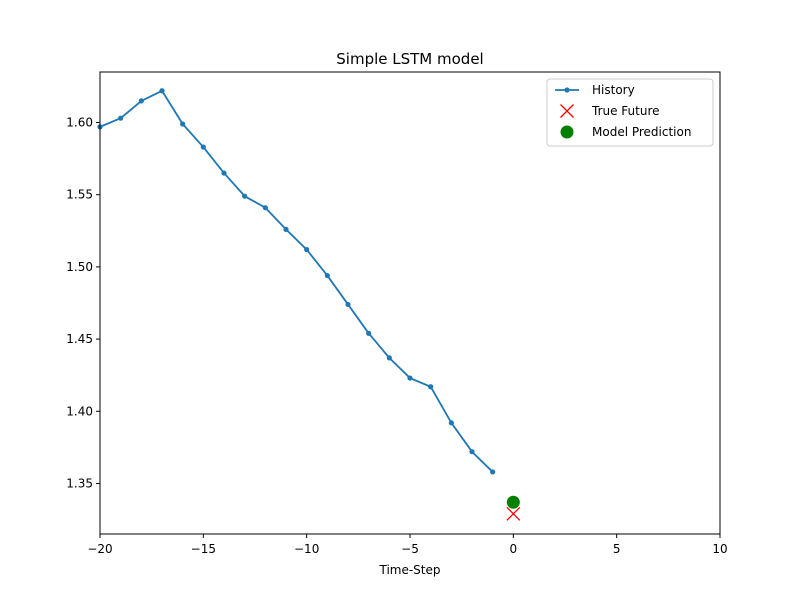 The height and width of the screenshot is (600, 800). What do you see at coordinates (409, 59) in the screenshot?
I see `chart-title: Simple LSTM model` at bounding box center [409, 59].